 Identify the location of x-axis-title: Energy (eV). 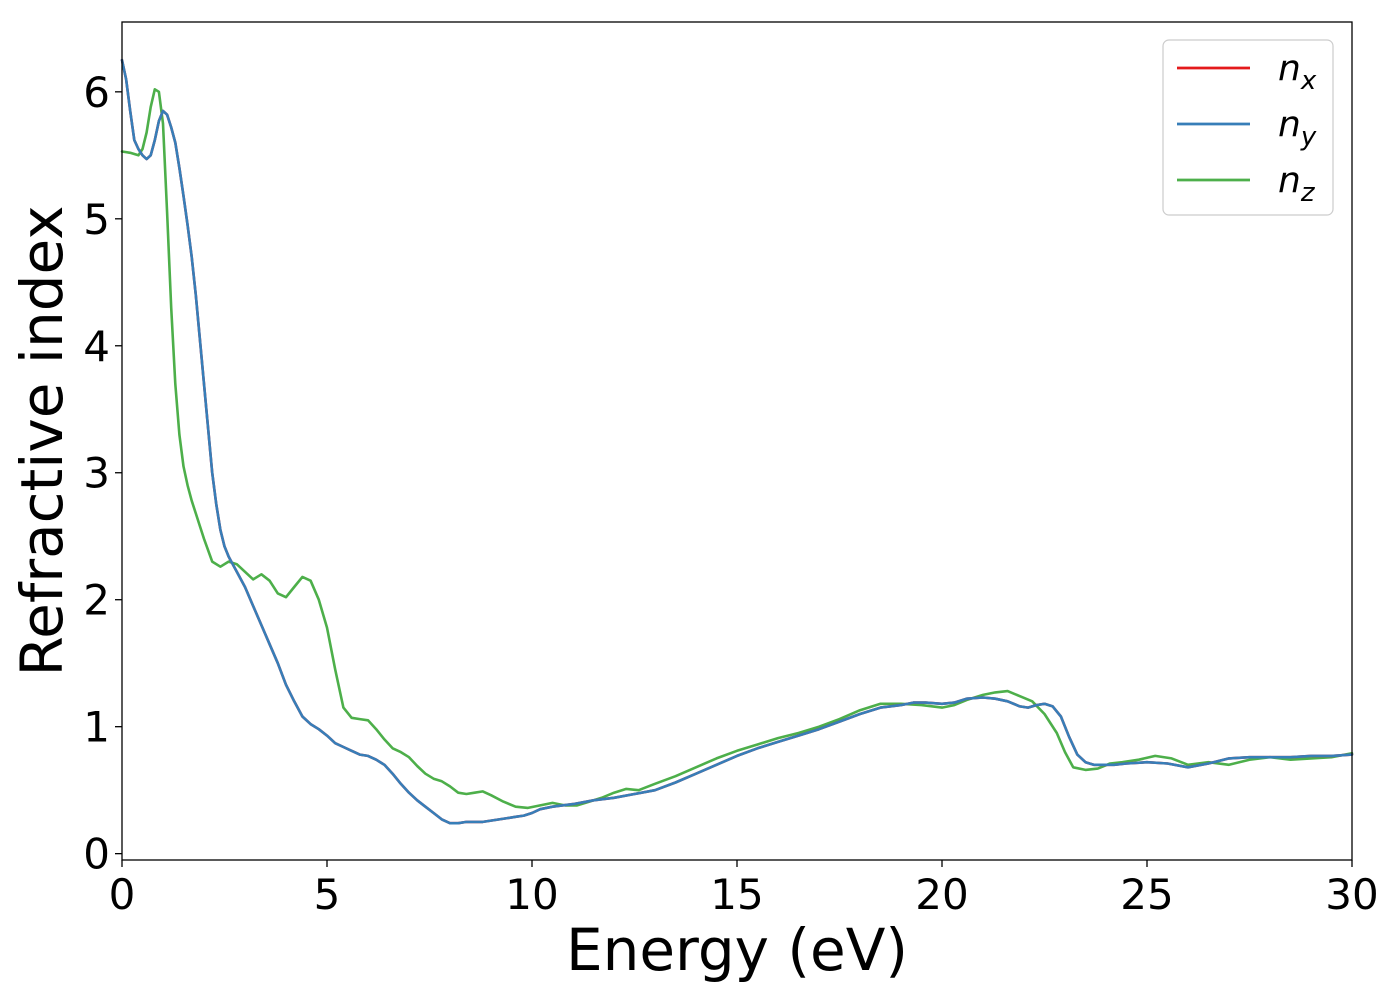
(737, 950).